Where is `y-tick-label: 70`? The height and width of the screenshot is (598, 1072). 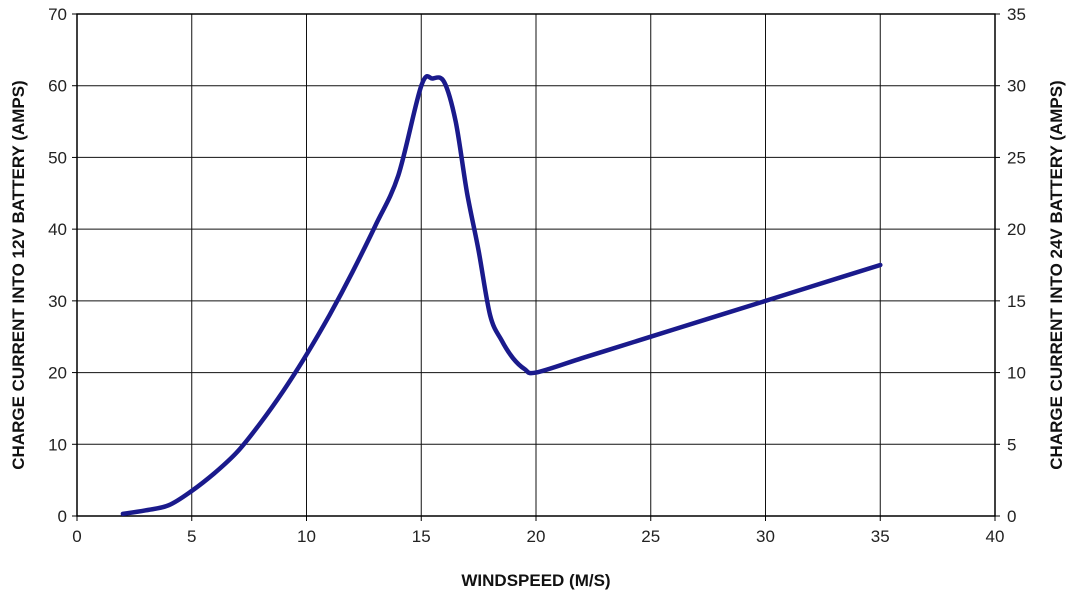
y-tick-label: 70 is located at coordinates (57, 14).